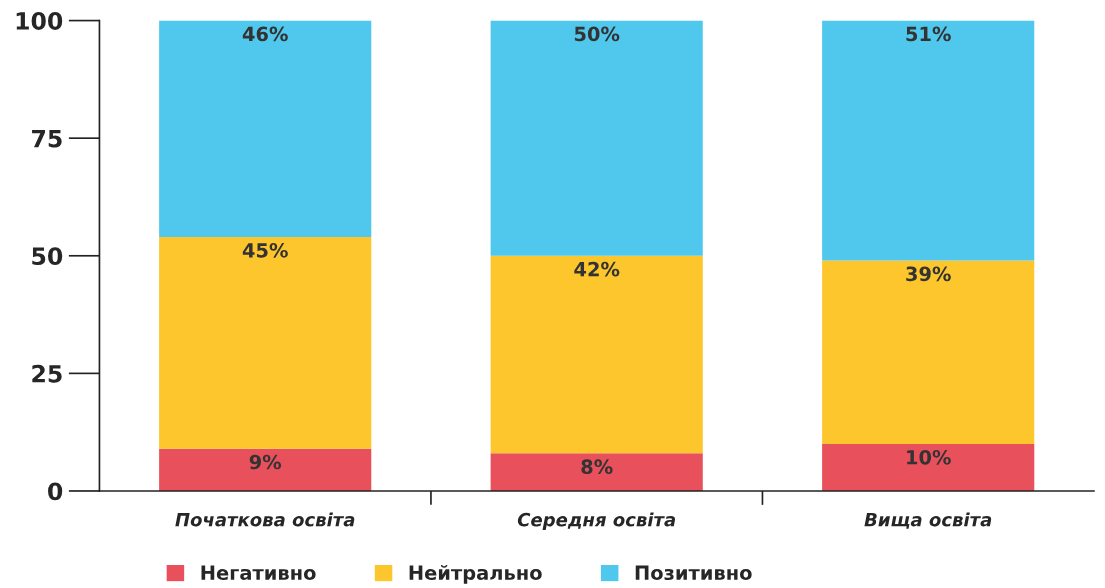 The image size is (1105, 588). I want to click on data-label: 46%, so click(265, 34).